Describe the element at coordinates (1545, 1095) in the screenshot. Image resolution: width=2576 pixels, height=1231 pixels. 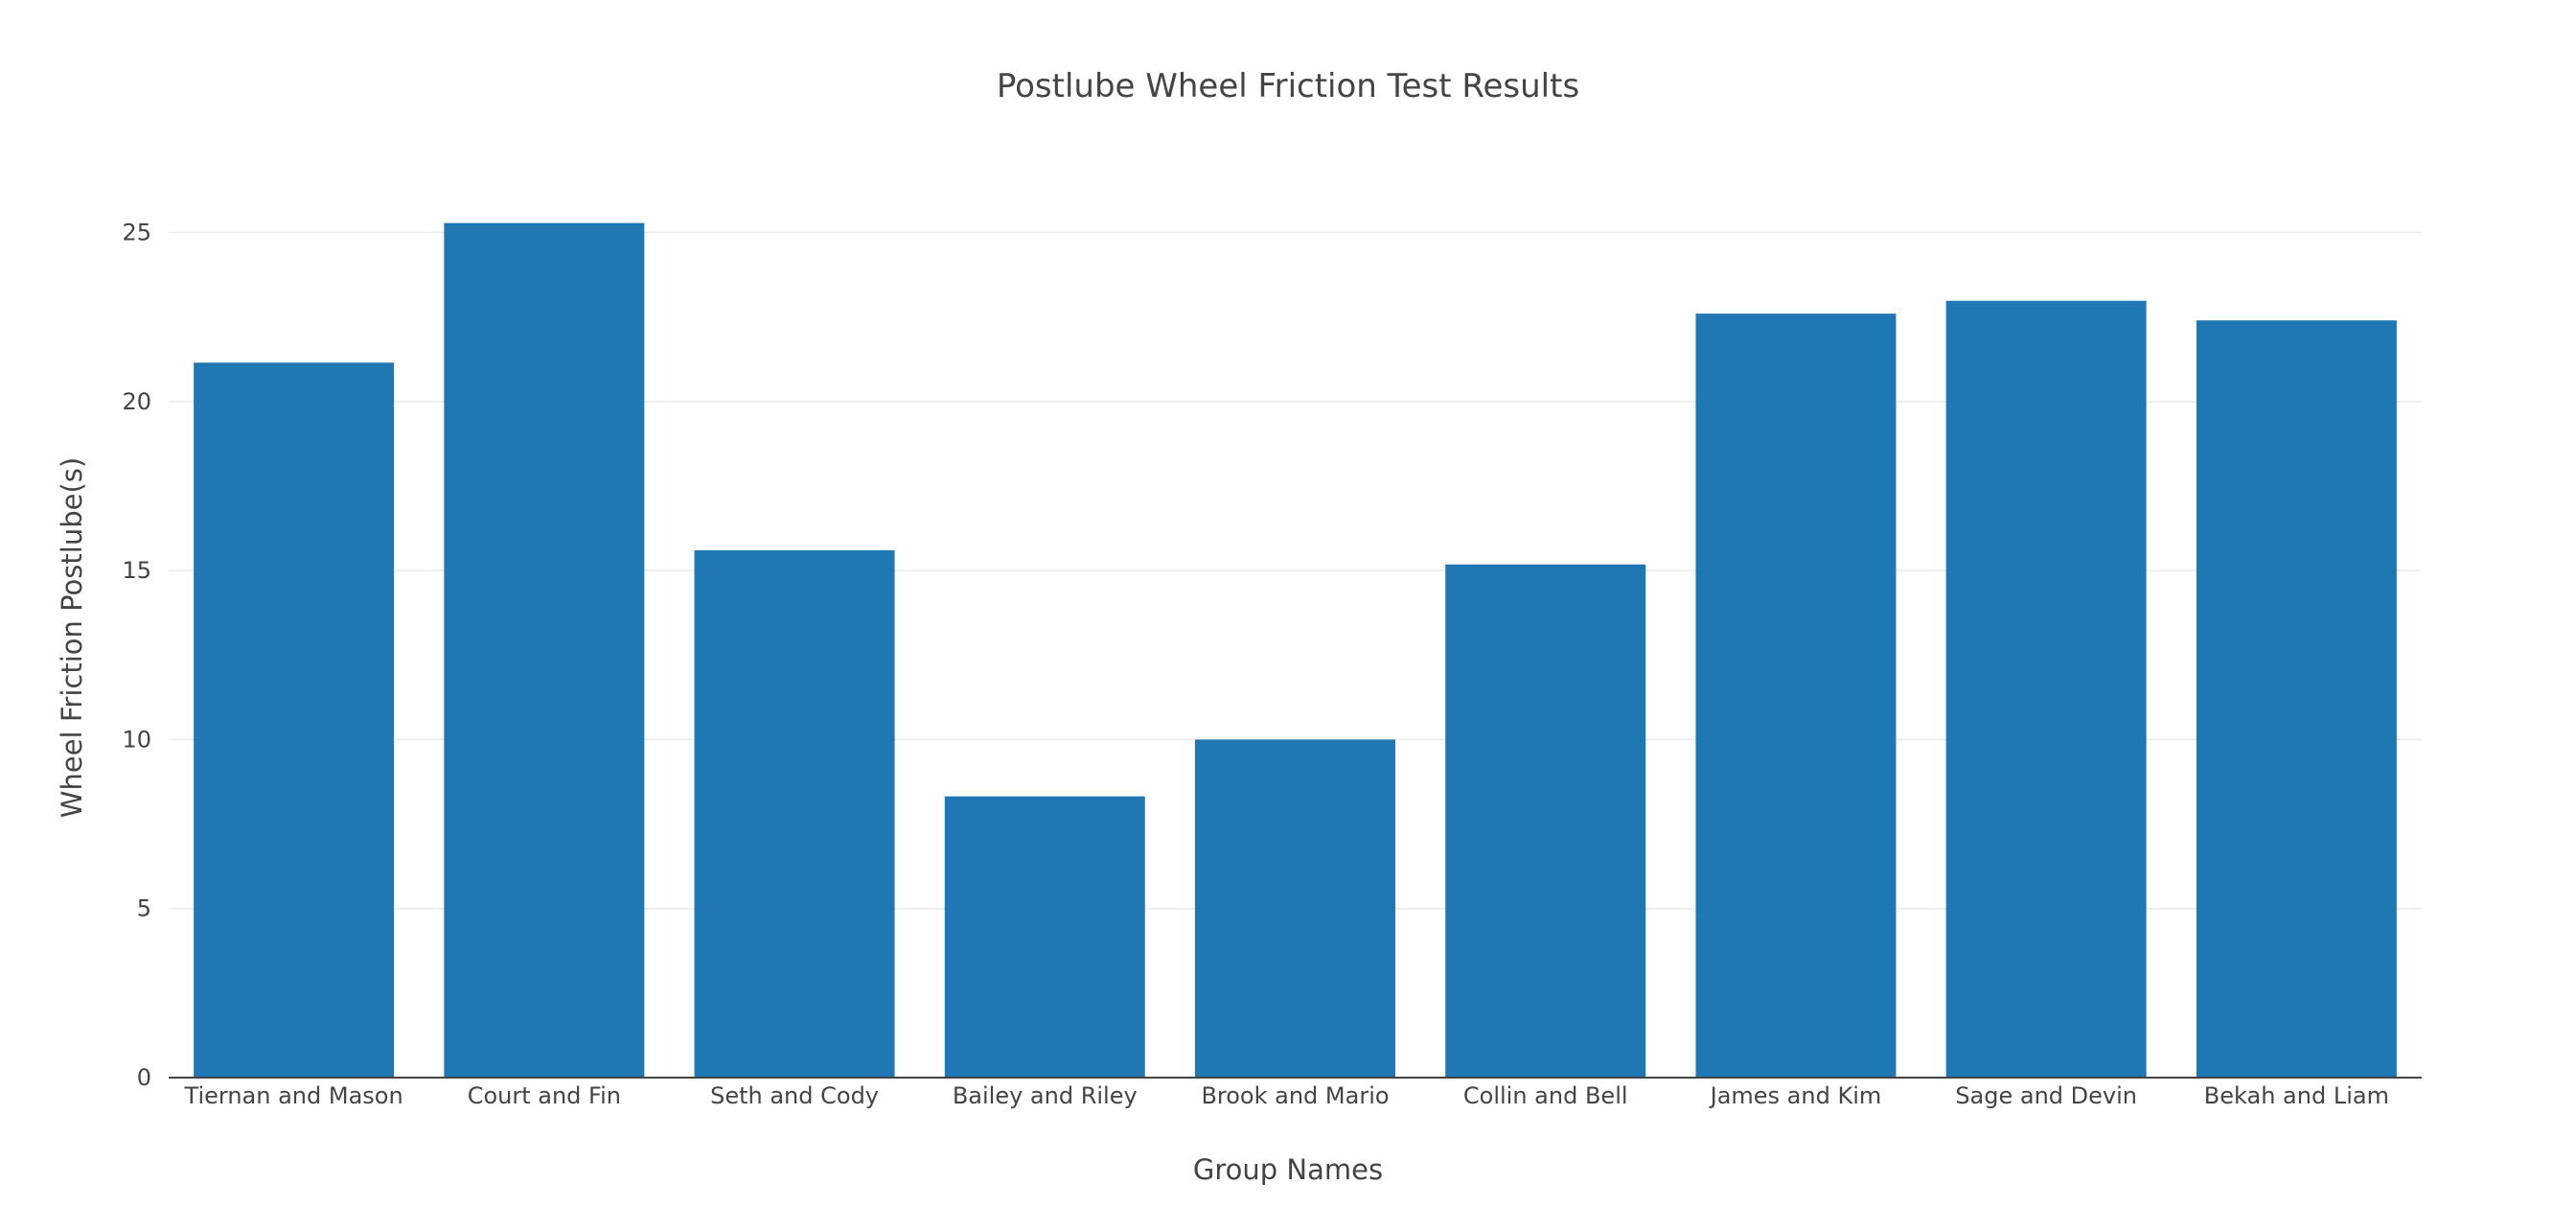
I see `x-tick-label: Collin and Bell` at that location.